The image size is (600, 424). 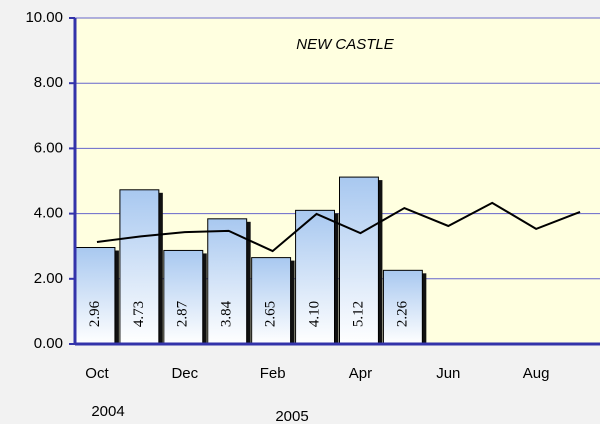 I want to click on value-label: 5.12, so click(x=358, y=314).